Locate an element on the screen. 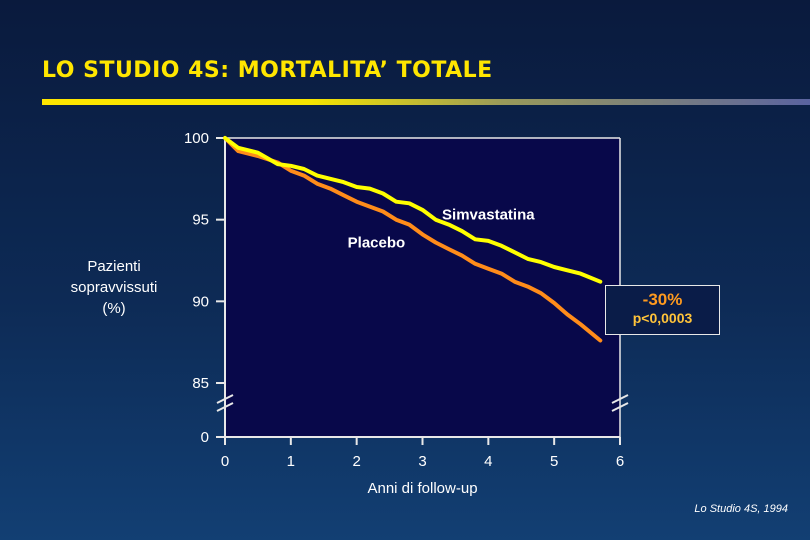 Image resolution: width=810 pixels, height=540 pixels. series-line-simvastatina is located at coordinates (413, 210).